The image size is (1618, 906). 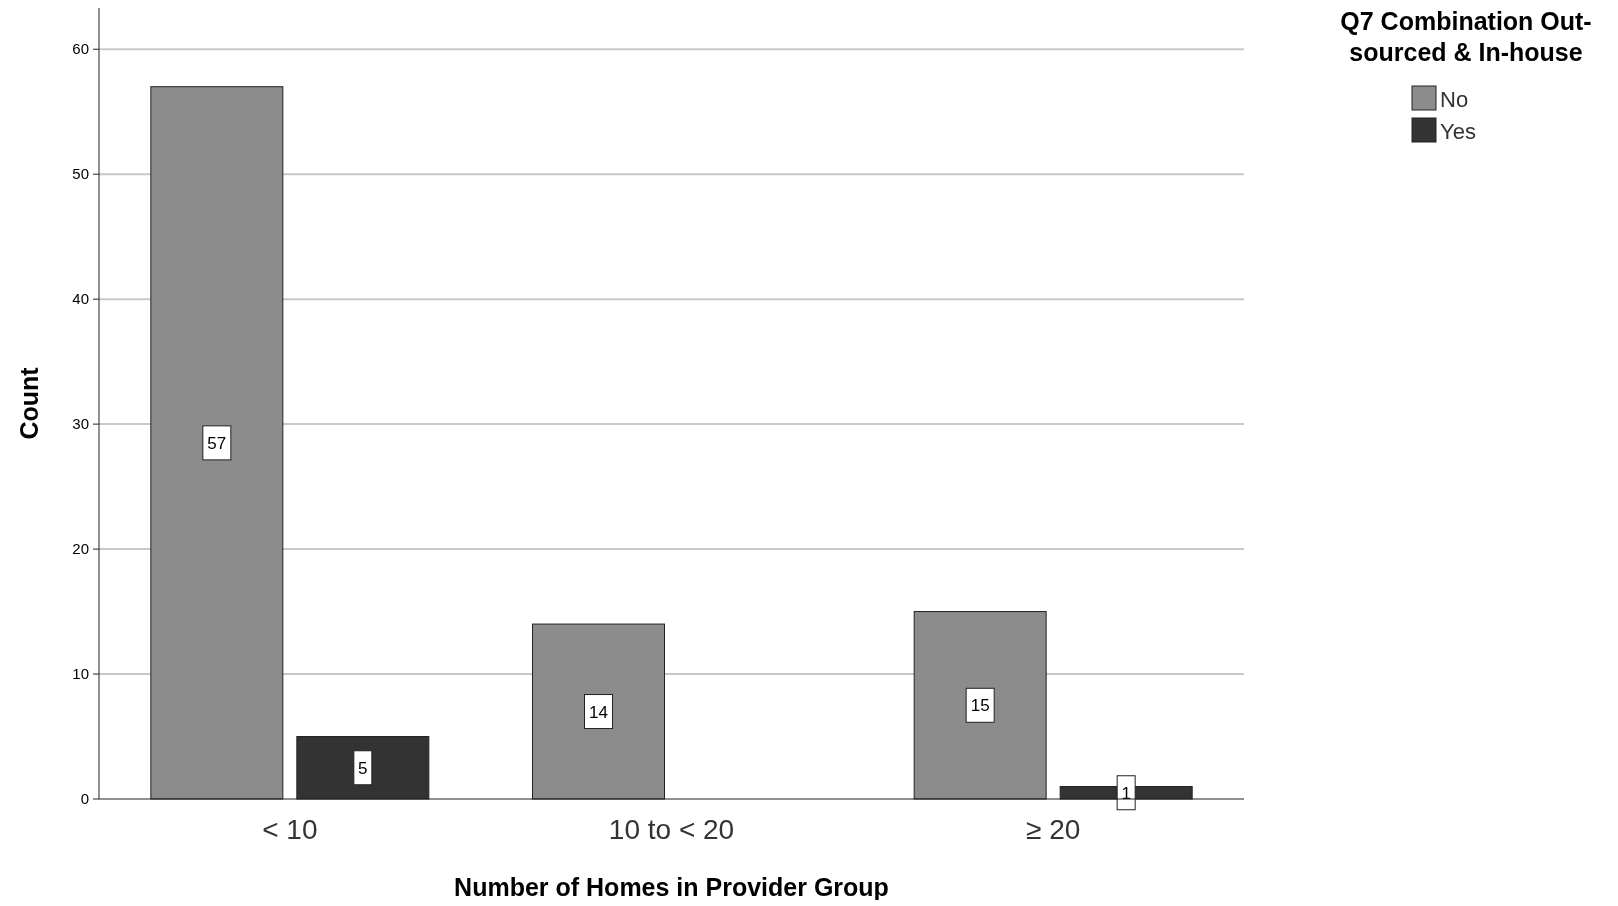 I want to click on y-tick-label: 50, so click(x=80, y=174).